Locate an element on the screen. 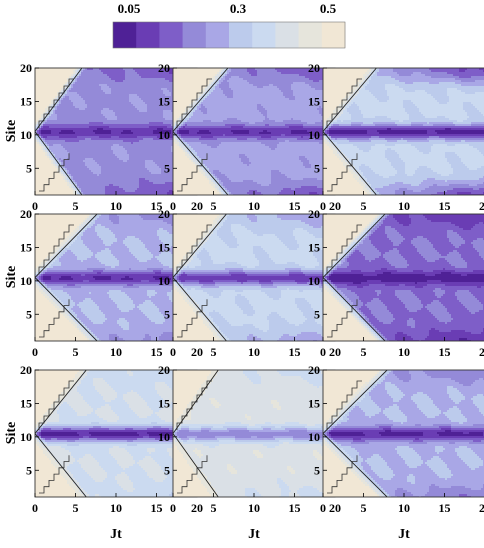 This screenshot has height=548, width=484. x-axis-label-col-2: Jt is located at coordinates (254, 534).